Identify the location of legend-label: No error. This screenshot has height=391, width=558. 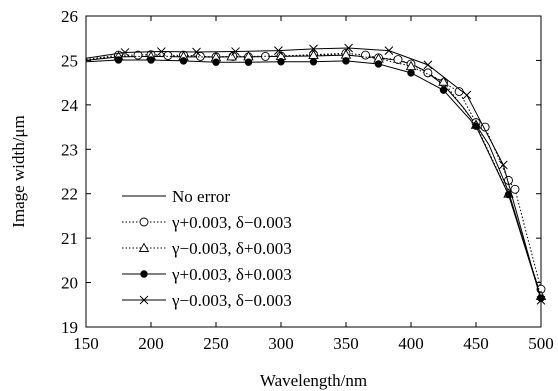
(201, 196).